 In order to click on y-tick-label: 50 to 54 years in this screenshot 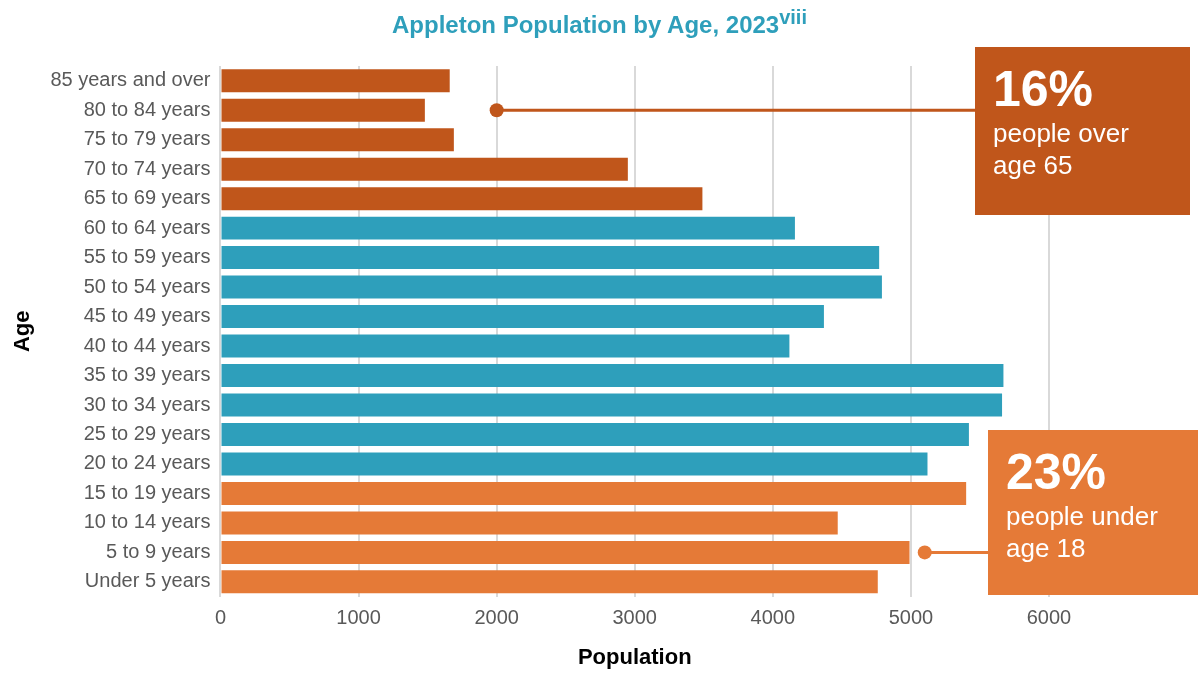, I will do `click(147, 285)`.